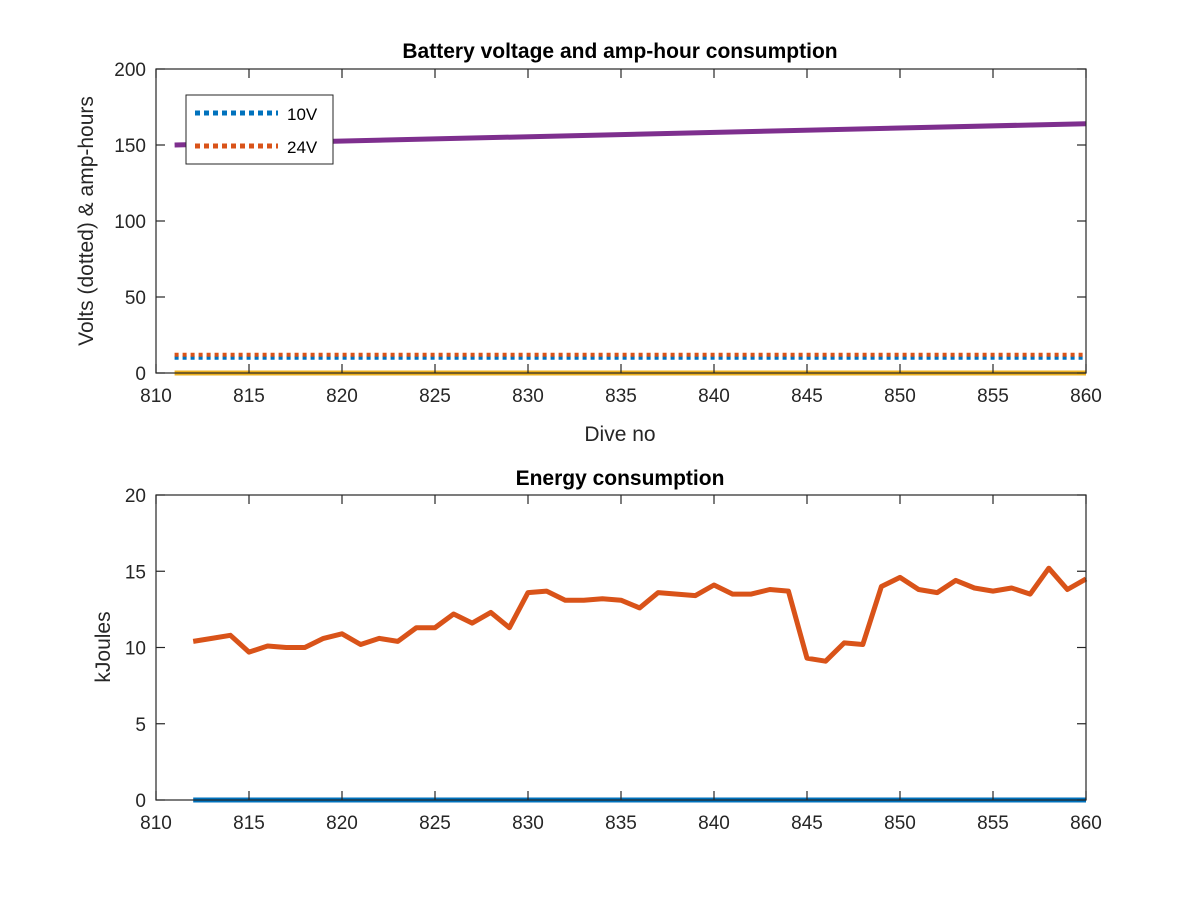  Describe the element at coordinates (714, 823) in the screenshot. I see `energy-x-tick-label: 840` at that location.